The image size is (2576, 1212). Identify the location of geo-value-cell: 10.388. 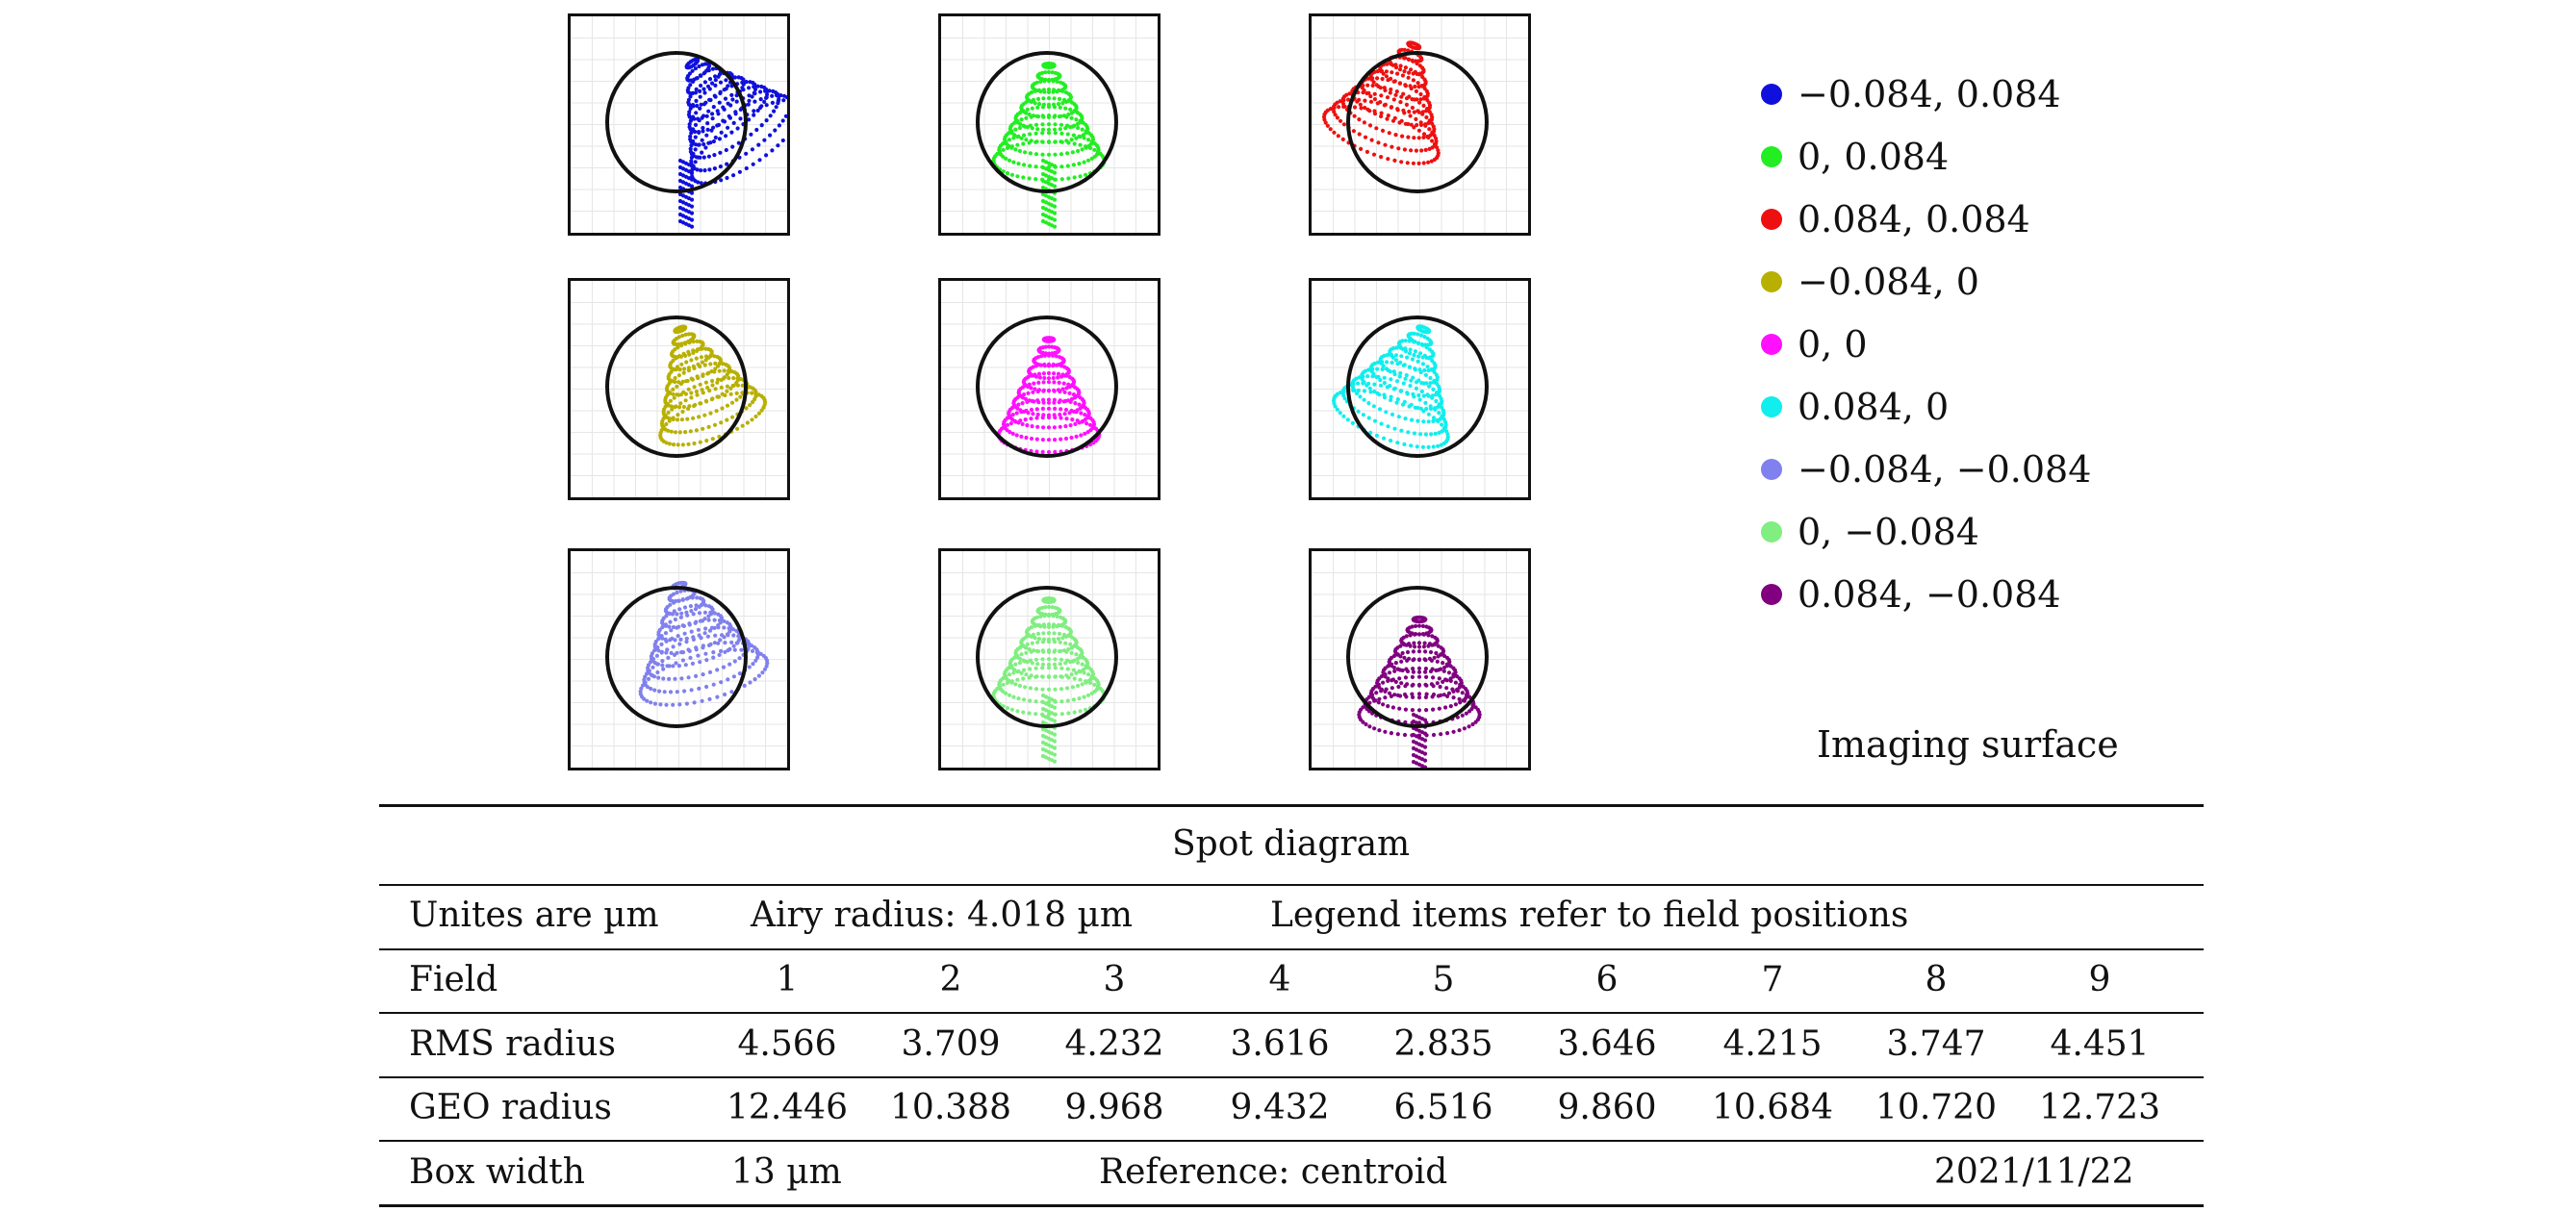
(950, 1107).